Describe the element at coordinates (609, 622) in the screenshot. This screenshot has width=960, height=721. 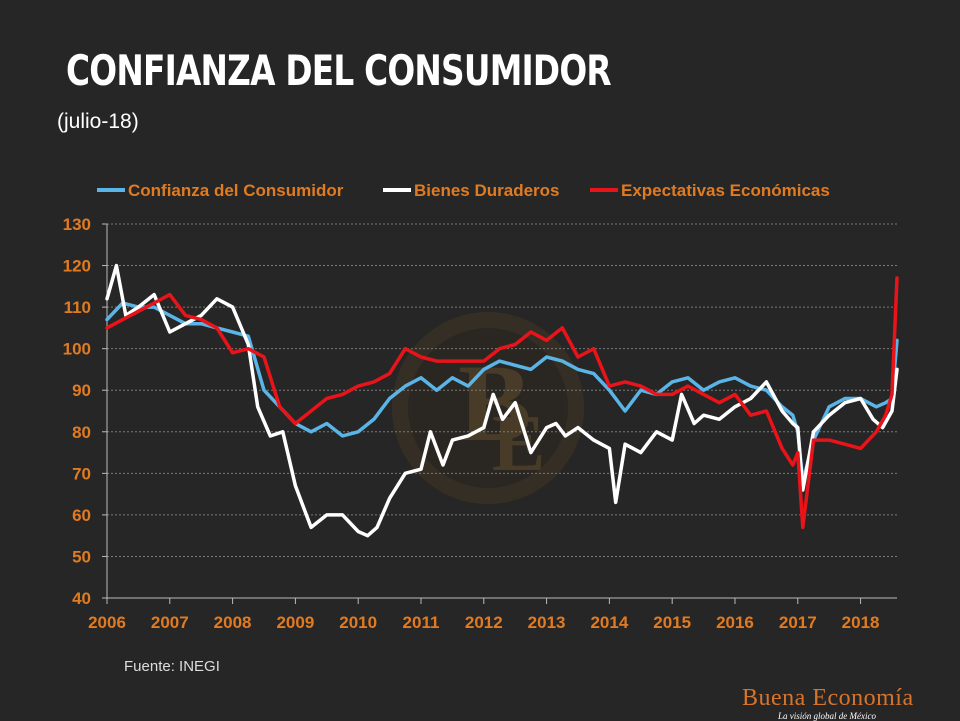
I see `x-tick-label: 2014` at that location.